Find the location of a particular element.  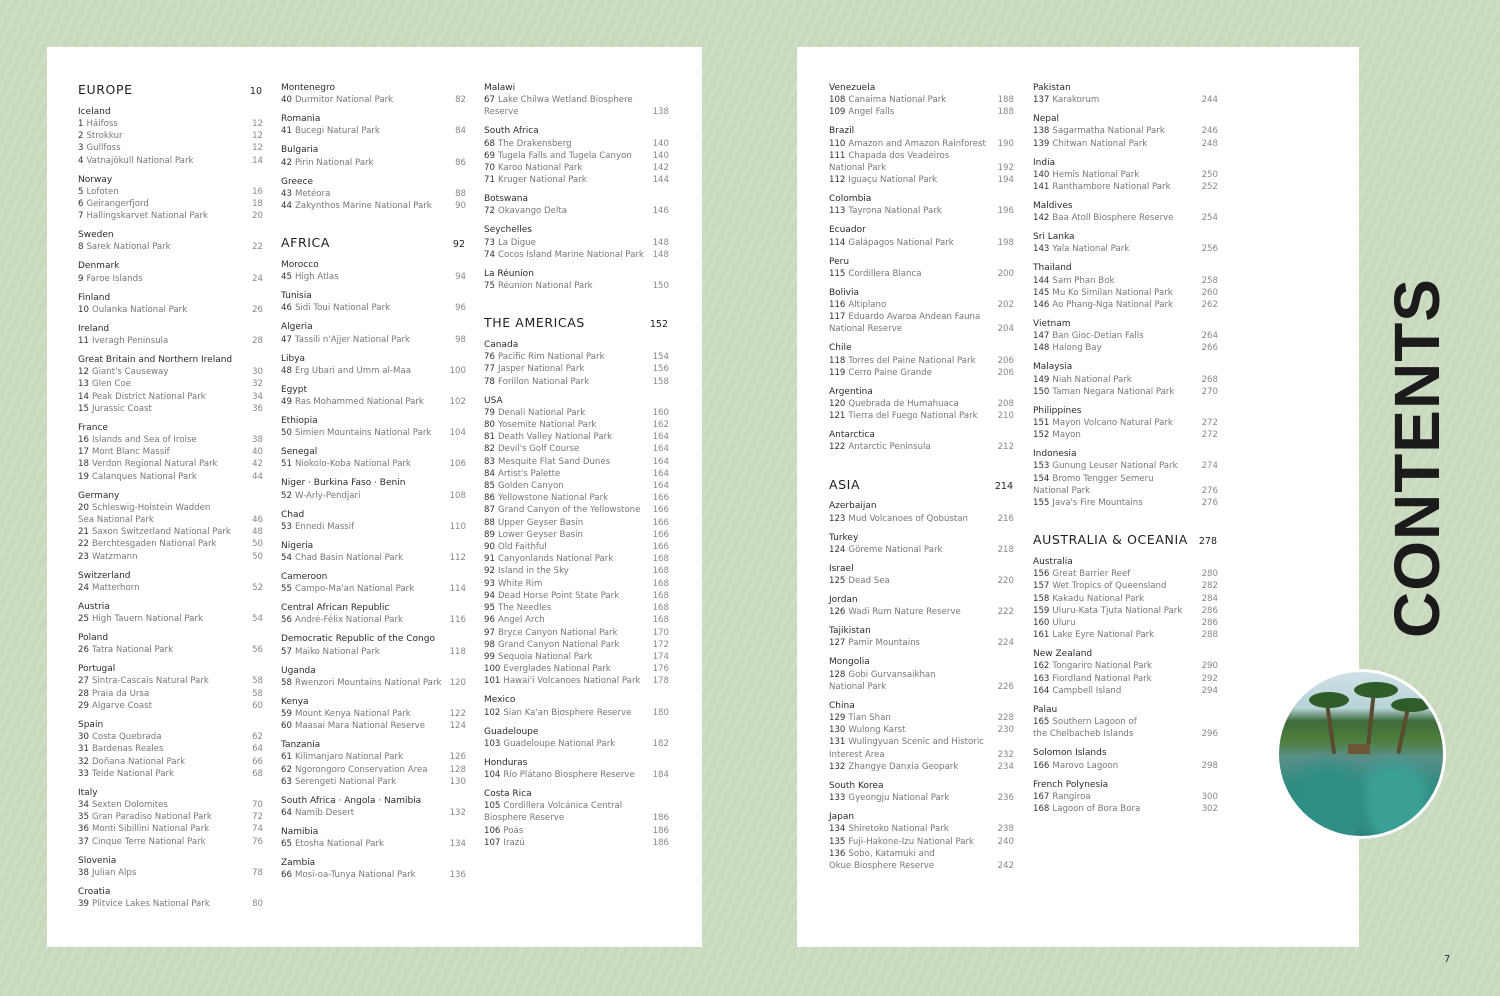

toc-entry: 76 Pacific Rim National Park 154 is located at coordinates (576, 357).